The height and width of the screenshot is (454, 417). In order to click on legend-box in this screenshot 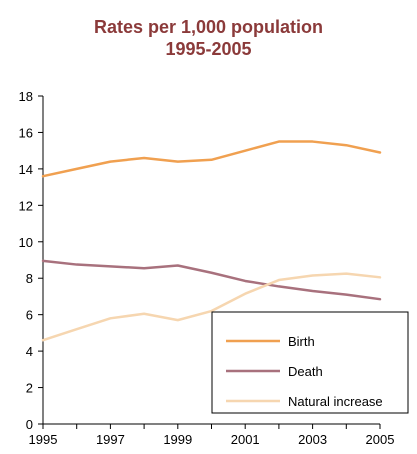, I will do `click(310, 362)`.